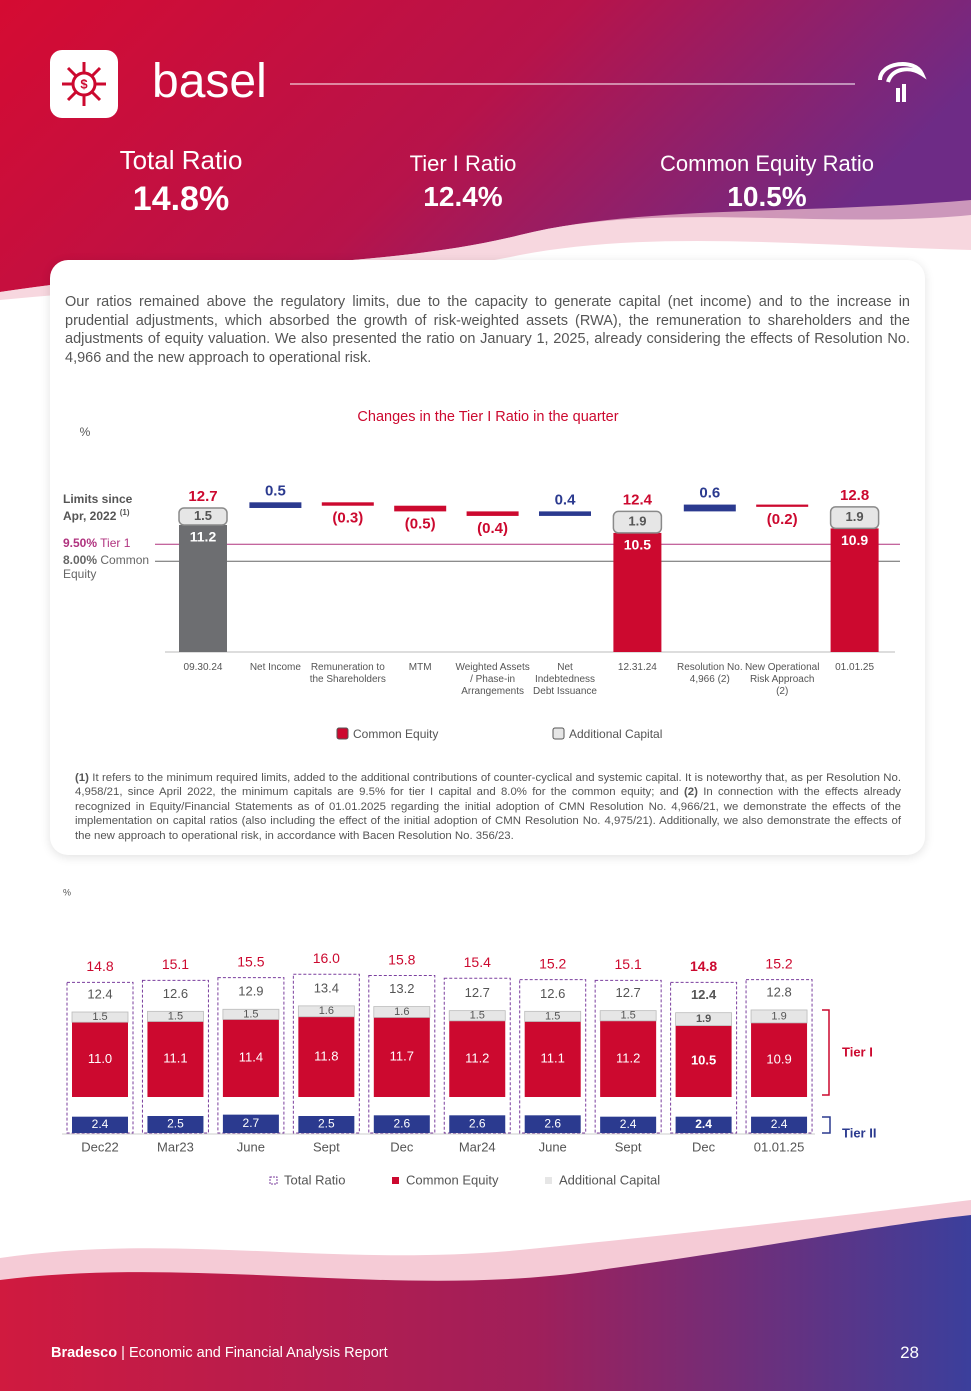 This screenshot has height=1391, width=971. I want to click on x-tick-label: Dec, so click(402, 1146).